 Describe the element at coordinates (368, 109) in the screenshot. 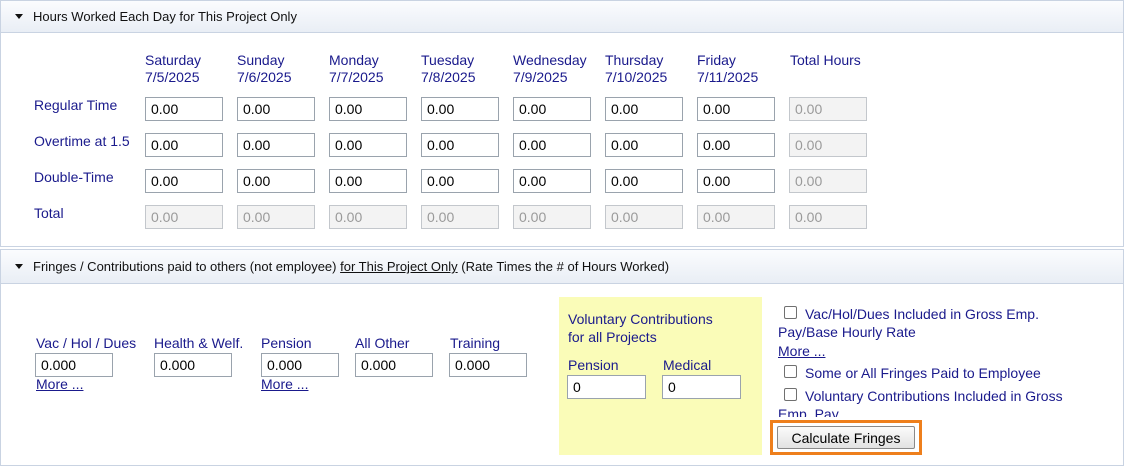

I see `regular-time-monday-input` at that location.